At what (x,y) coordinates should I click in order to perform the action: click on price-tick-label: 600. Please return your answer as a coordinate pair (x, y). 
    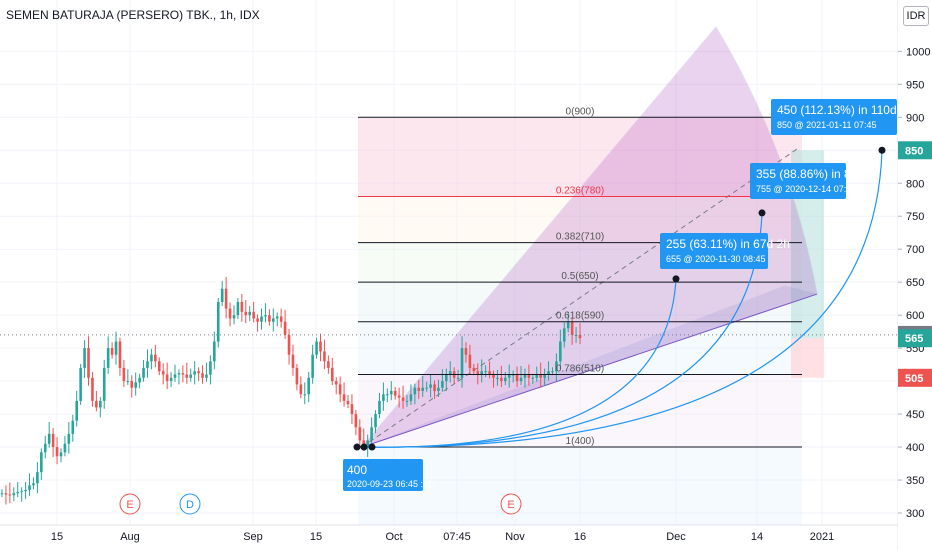
    Looking at the image, I should click on (915, 316).